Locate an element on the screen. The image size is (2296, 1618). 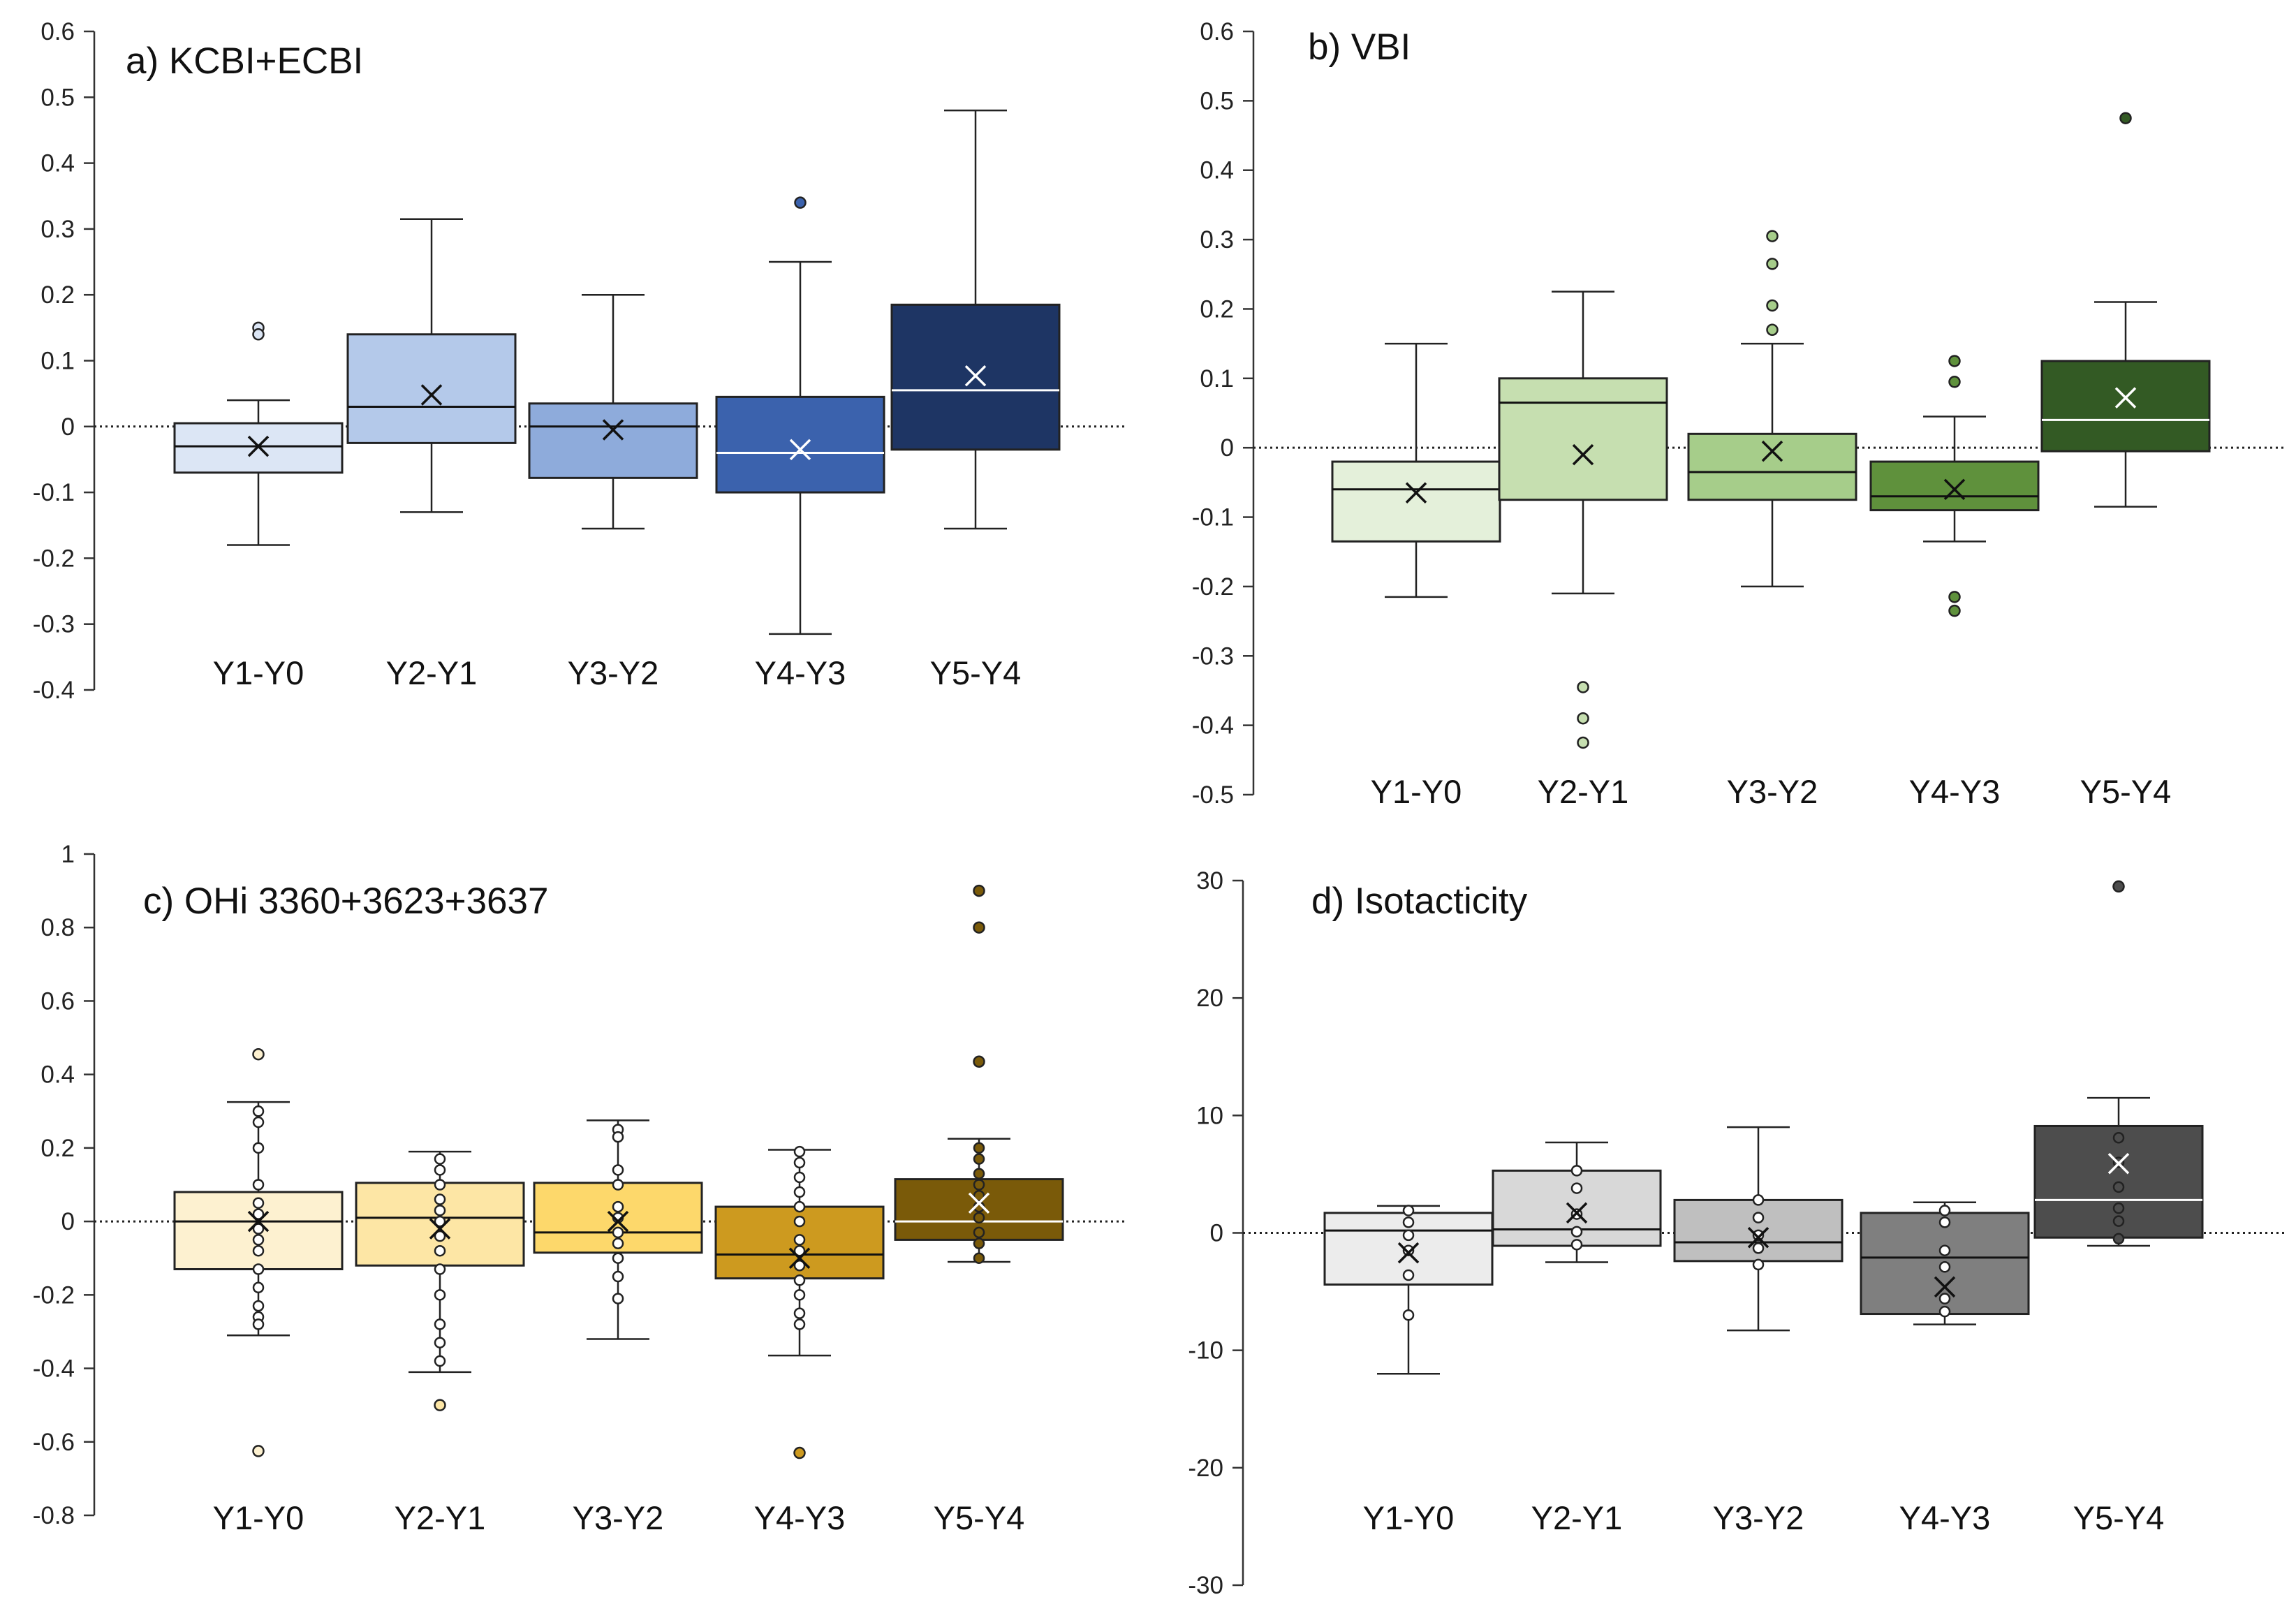
y-tick-label: -20 is located at coordinates (1205, 1468).